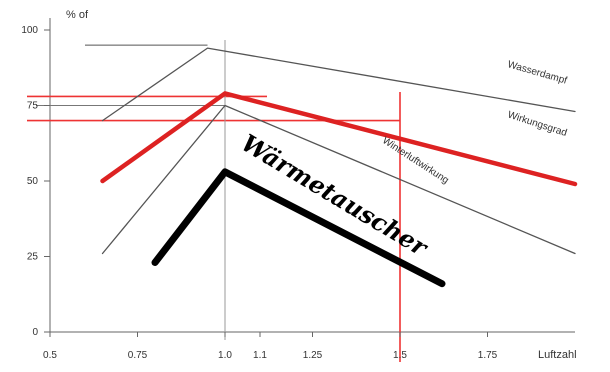 This screenshot has height=372, width=610. Describe the element at coordinates (33, 106) in the screenshot. I see `y-tick-label-75: 75` at that location.